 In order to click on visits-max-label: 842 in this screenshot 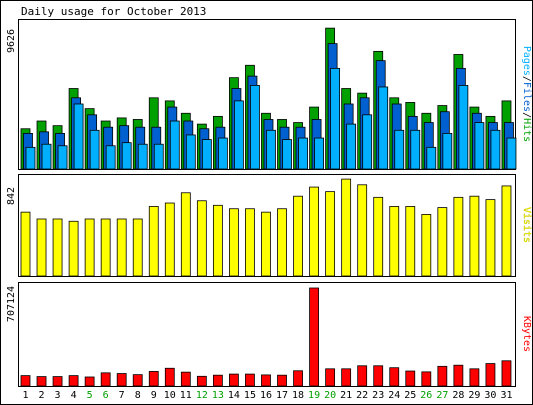, I will do `click(11, 196)`.